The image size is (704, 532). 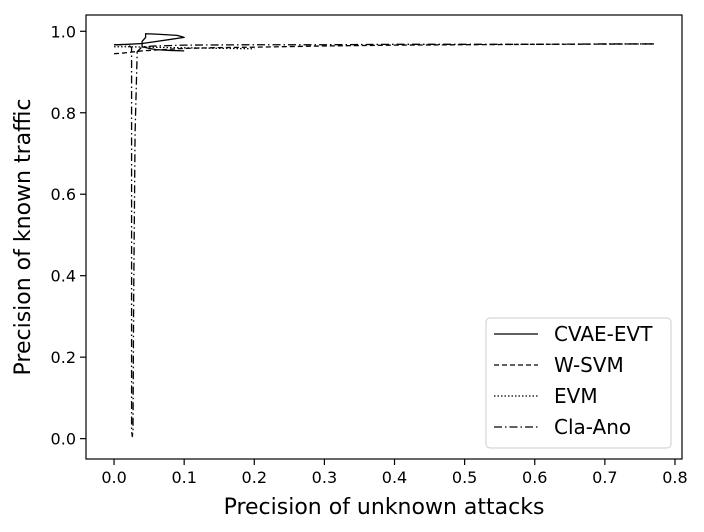 What do you see at coordinates (589, 365) in the screenshot?
I see `legend-label: W-SVM` at bounding box center [589, 365].